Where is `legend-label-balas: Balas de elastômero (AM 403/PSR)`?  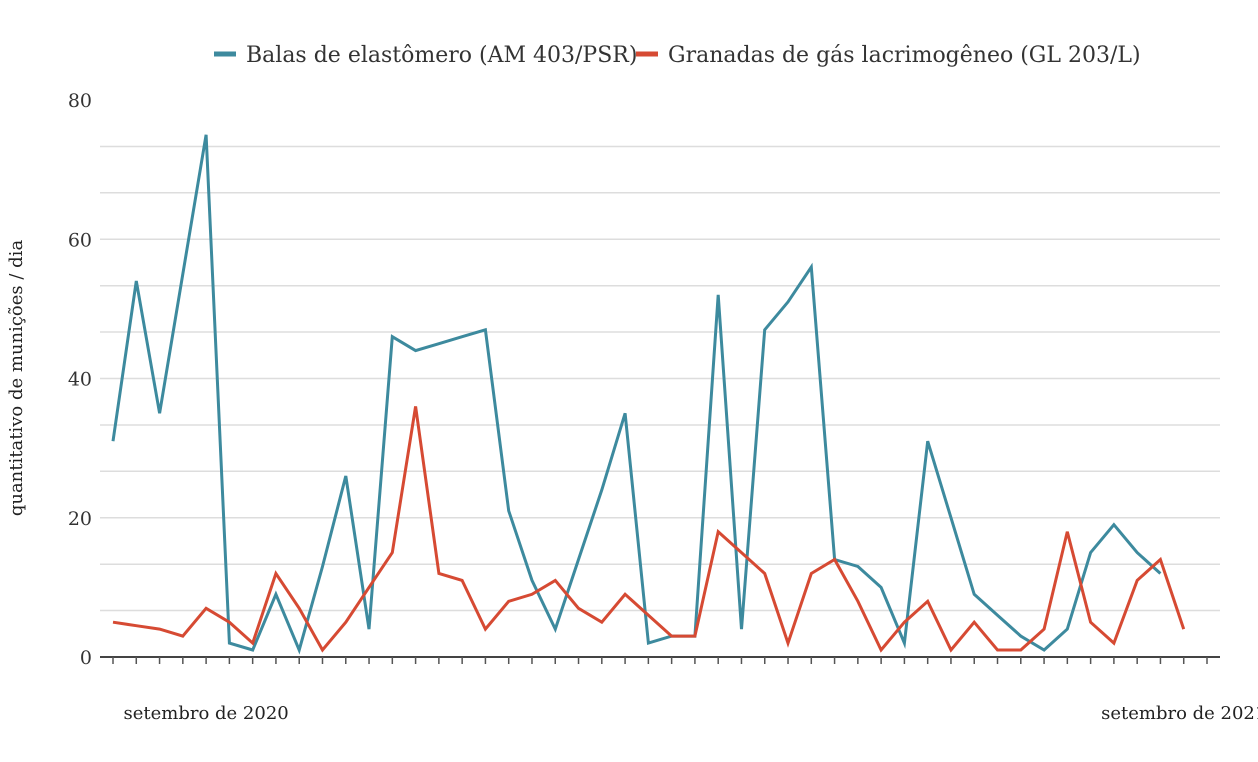 legend-label-balas: Balas de elastômero (AM 403/PSR) is located at coordinates (441, 55).